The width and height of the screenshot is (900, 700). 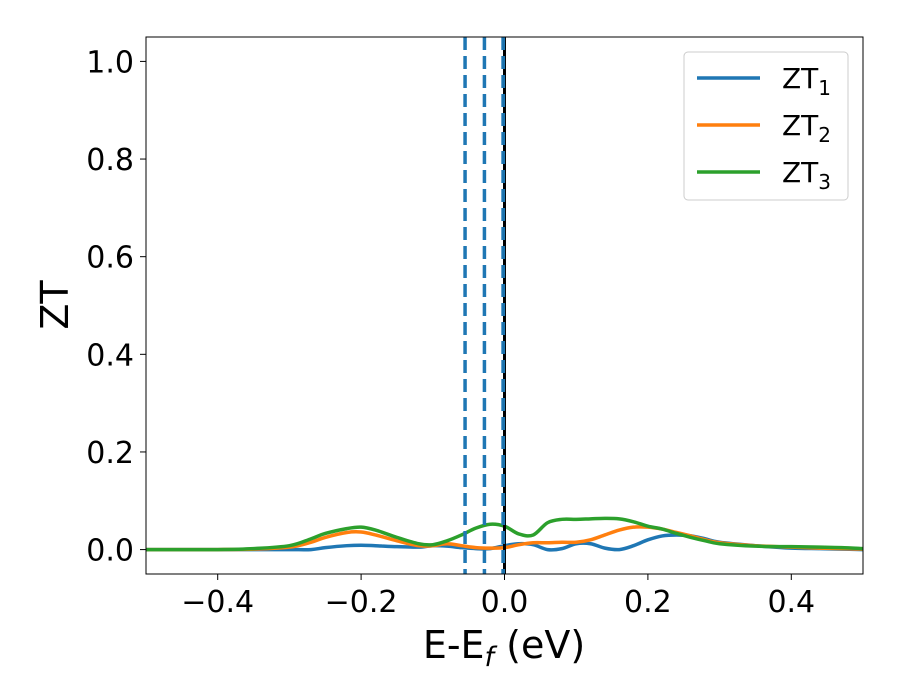 I want to click on x-tick-label: −0.4, so click(x=217, y=602).